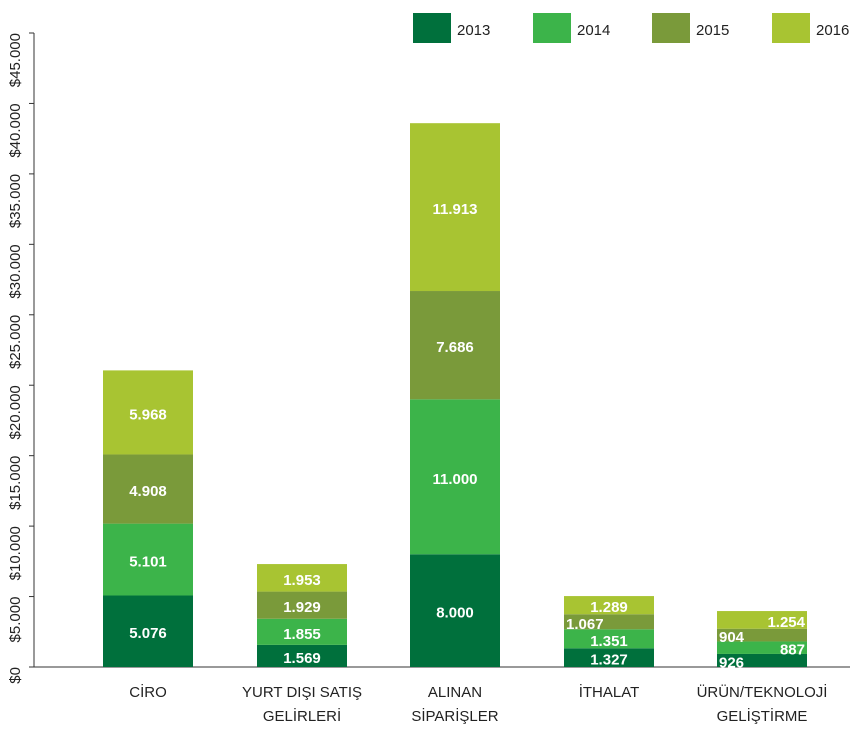 The width and height of the screenshot is (857, 741). Describe the element at coordinates (473, 30) in the screenshot. I see `legend-label: 2013` at that location.